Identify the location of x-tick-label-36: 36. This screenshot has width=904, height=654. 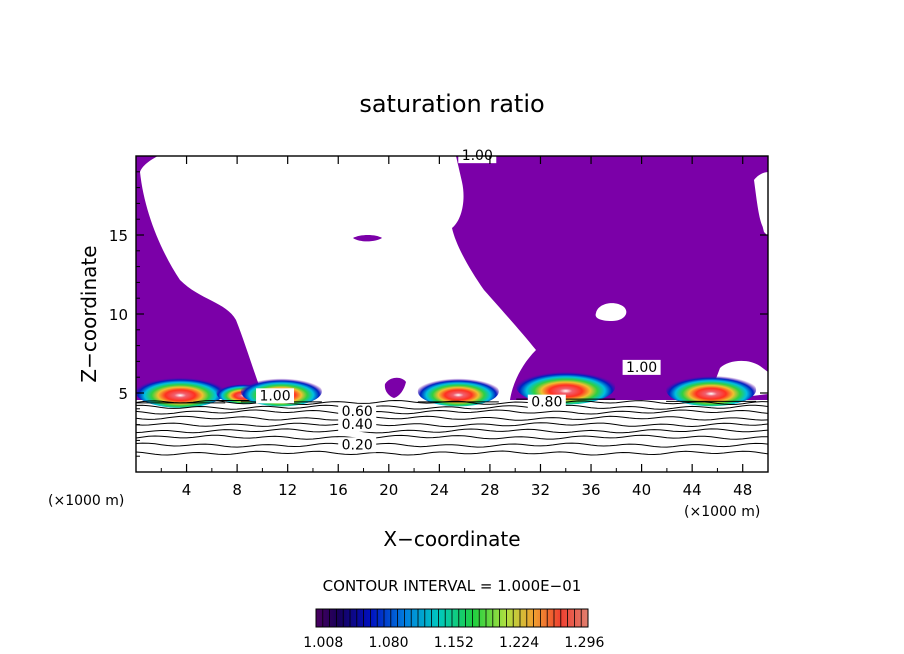
(590, 490).